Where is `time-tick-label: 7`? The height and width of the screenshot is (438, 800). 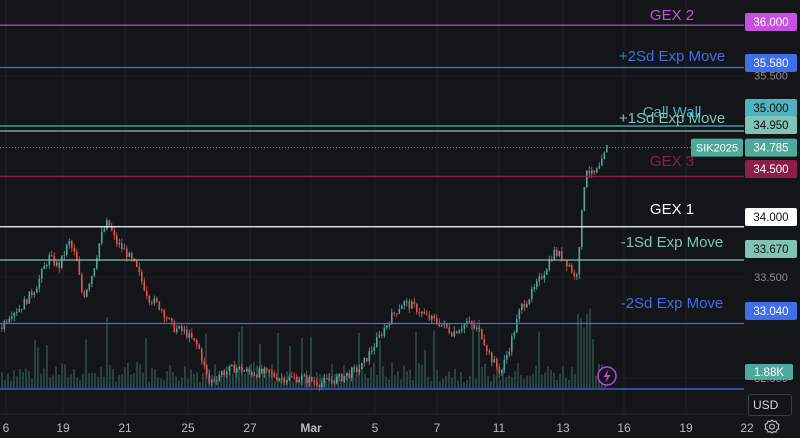 time-tick-label: 7 is located at coordinates (437, 428).